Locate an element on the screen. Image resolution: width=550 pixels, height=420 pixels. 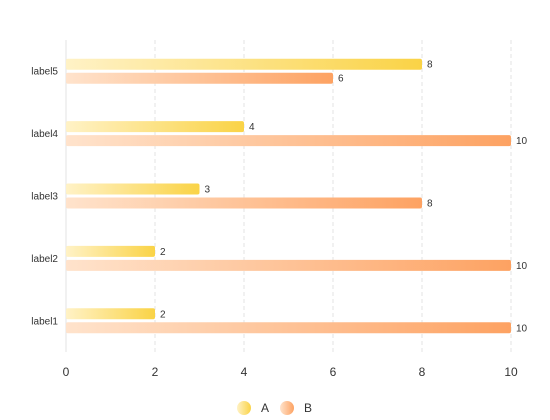
x-tick-label: 0 is located at coordinates (66, 372).